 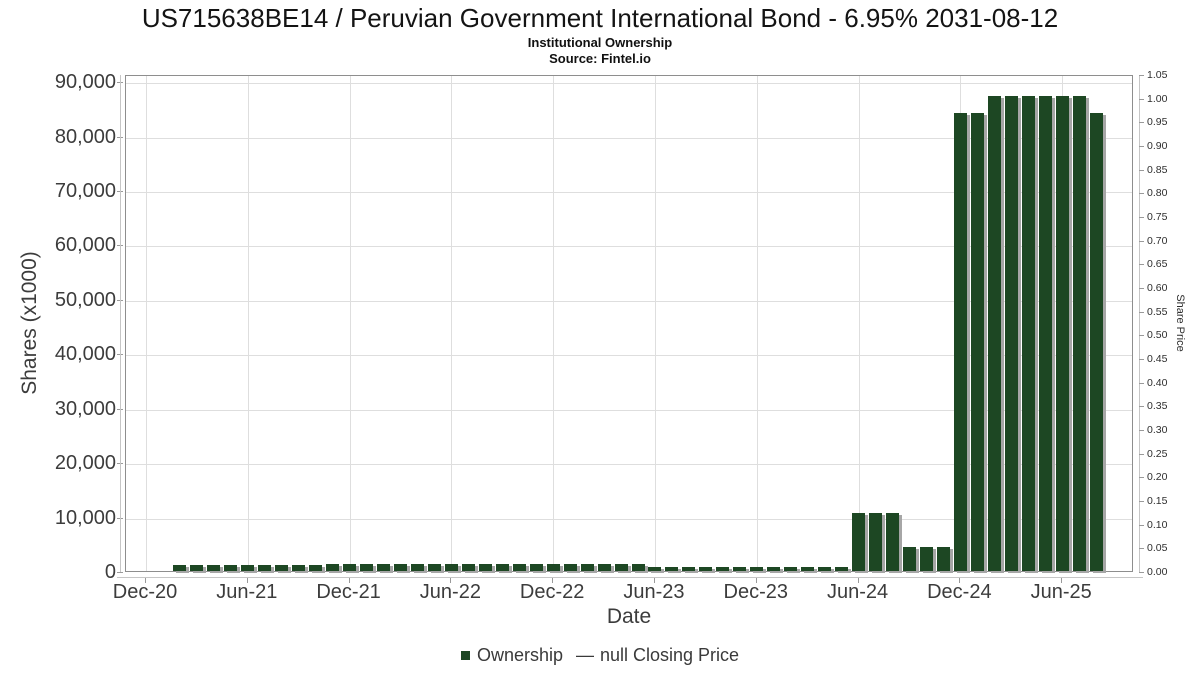 What do you see at coordinates (1139, 323) in the screenshot?
I see `y2-axis-spine` at bounding box center [1139, 323].